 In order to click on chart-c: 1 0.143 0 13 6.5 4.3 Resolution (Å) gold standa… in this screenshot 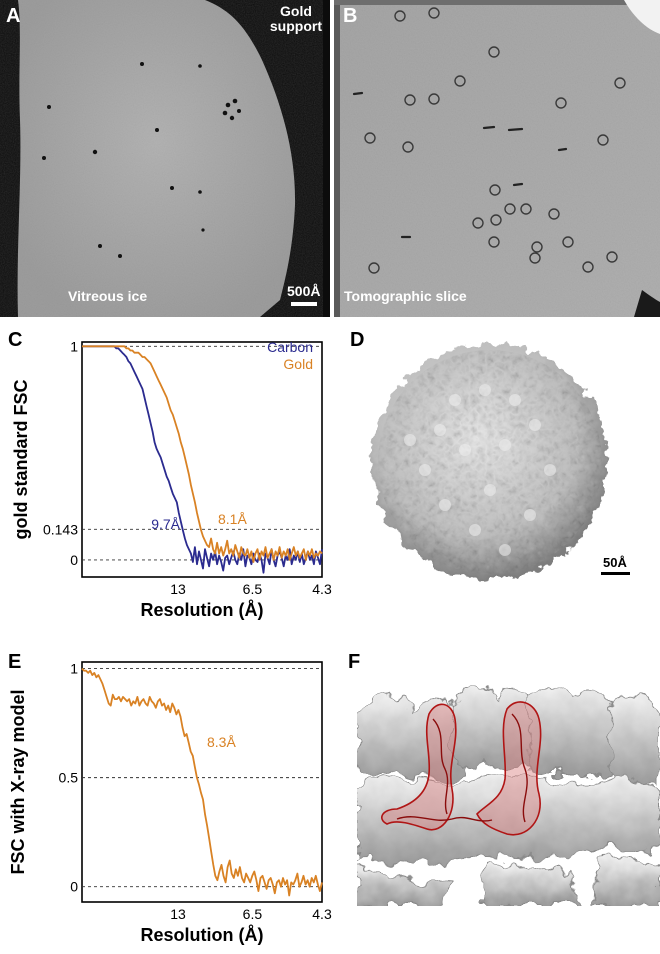, I will do `click(171, 479)`.